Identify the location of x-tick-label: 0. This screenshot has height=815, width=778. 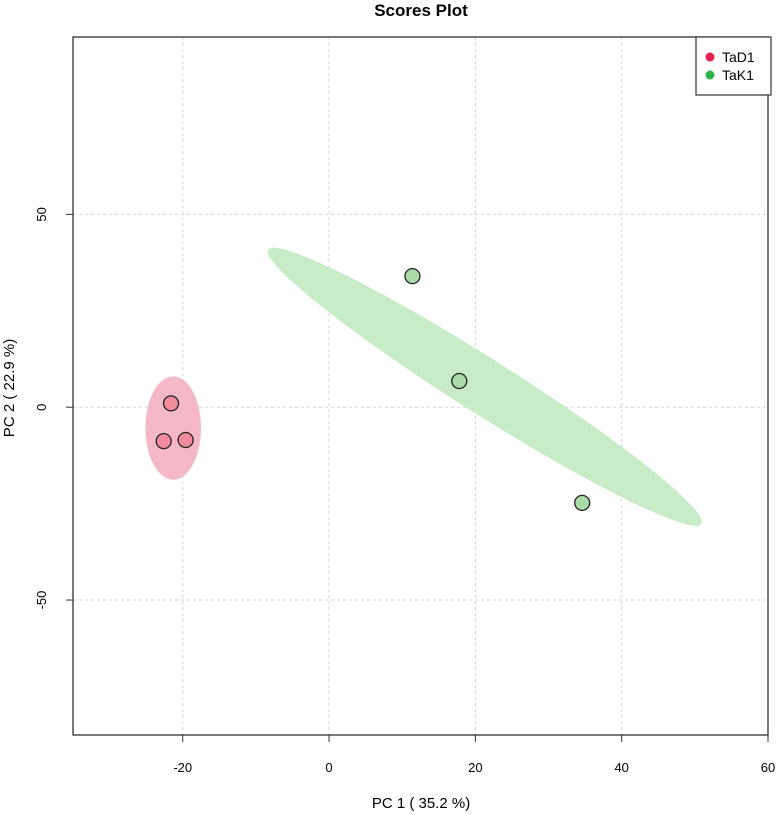
(328, 767).